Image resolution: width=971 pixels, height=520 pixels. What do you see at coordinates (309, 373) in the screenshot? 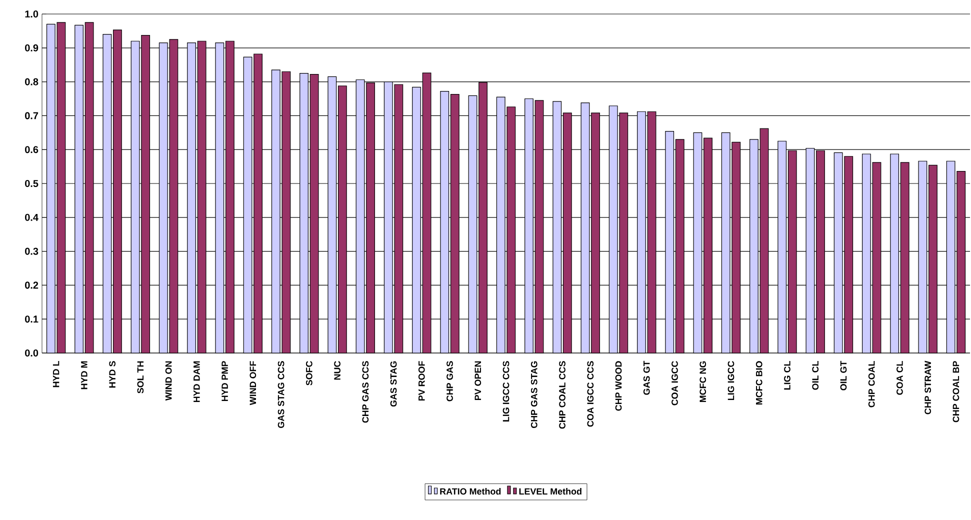
I see `x-tick-label: SOFC` at bounding box center [309, 373].